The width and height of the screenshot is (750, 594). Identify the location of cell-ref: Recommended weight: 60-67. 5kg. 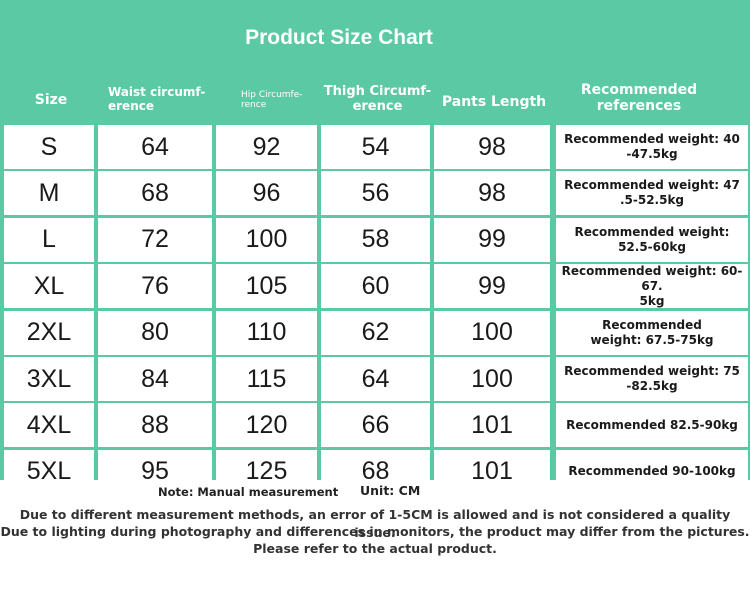
(652, 286).